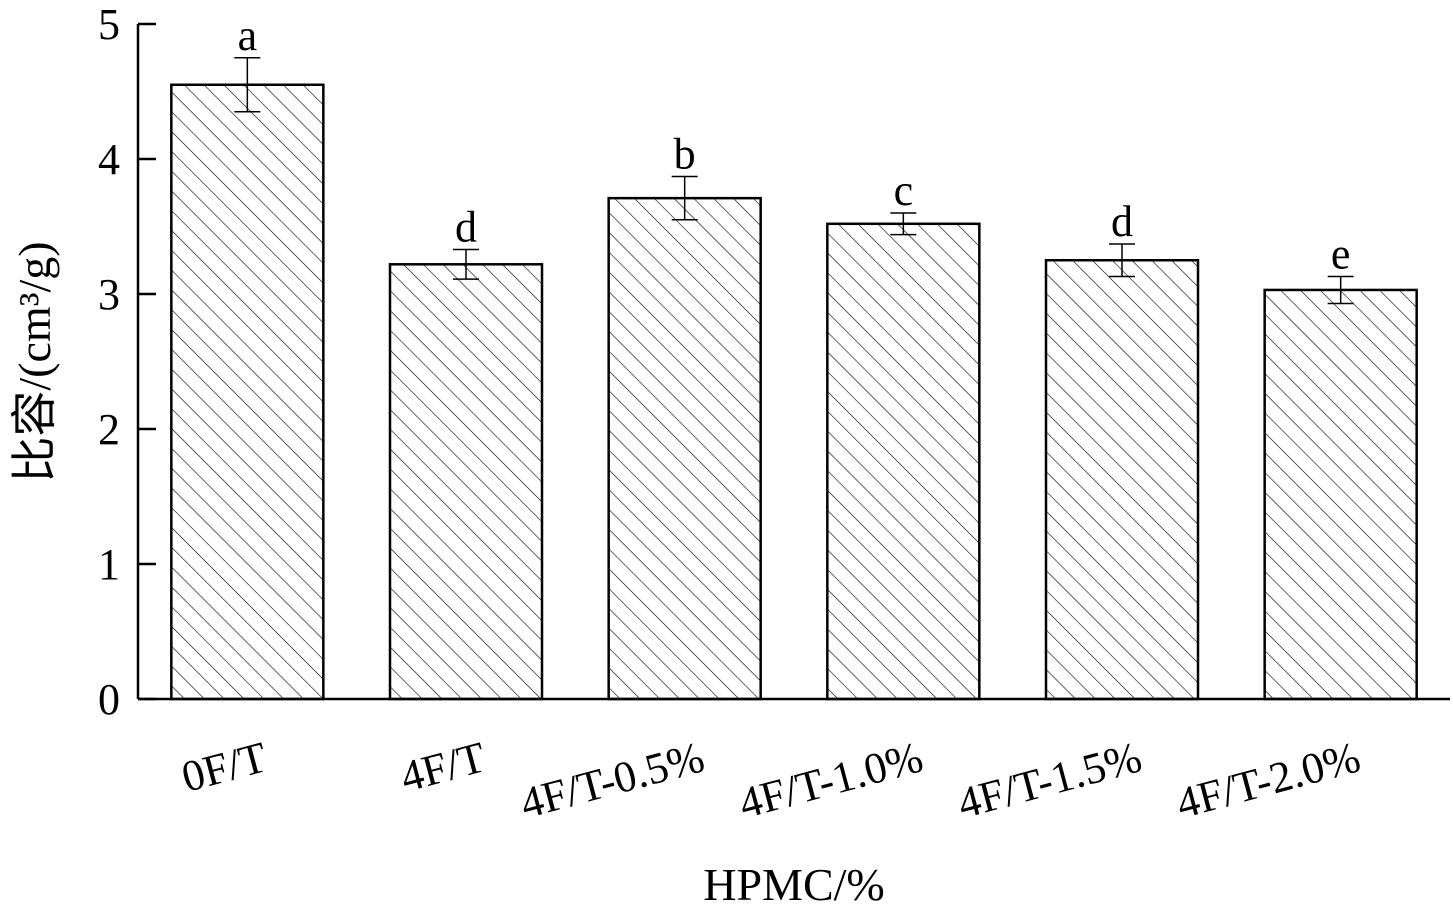 Image resolution: width=1453 pixels, height=904 pixels. I want to click on bar-group-4f-t-1-5pct: d, so click(1122, 449).